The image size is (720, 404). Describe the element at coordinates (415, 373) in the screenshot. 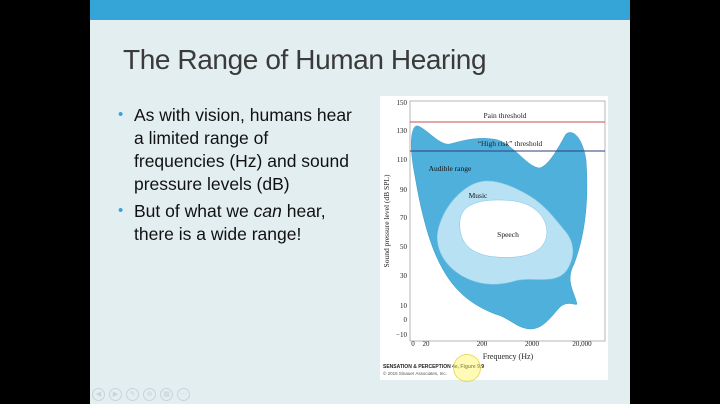

I see `figure-copyright: © 2015 Sinauer Associates, Inc.` at that location.